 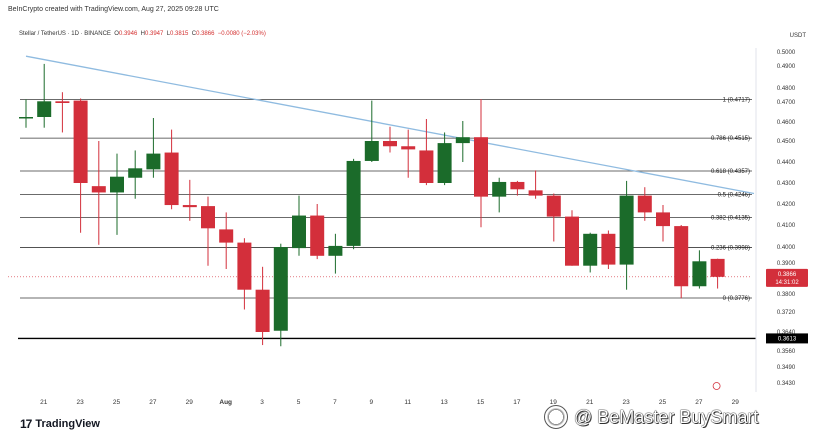 What do you see at coordinates (335, 402) in the screenshot?
I see `x-tick-label: 7` at bounding box center [335, 402].